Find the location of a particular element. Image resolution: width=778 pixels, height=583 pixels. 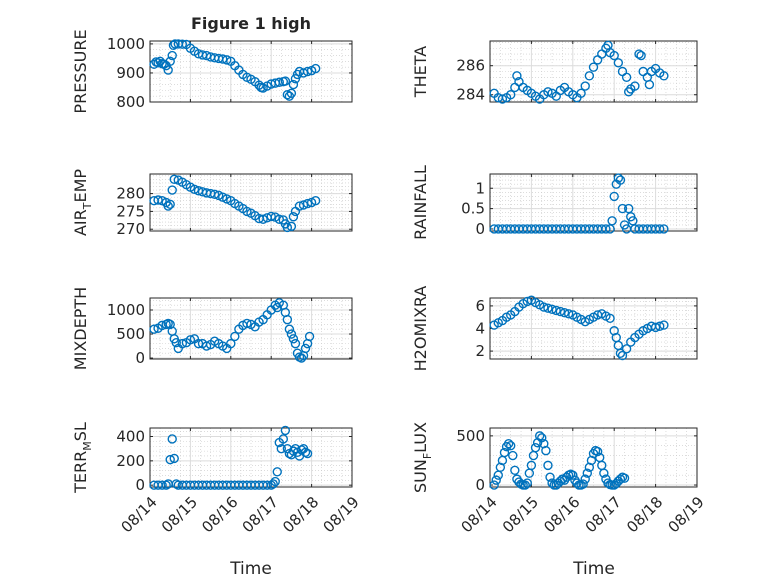

y-tick-label: 4 is located at coordinates (480, 329).